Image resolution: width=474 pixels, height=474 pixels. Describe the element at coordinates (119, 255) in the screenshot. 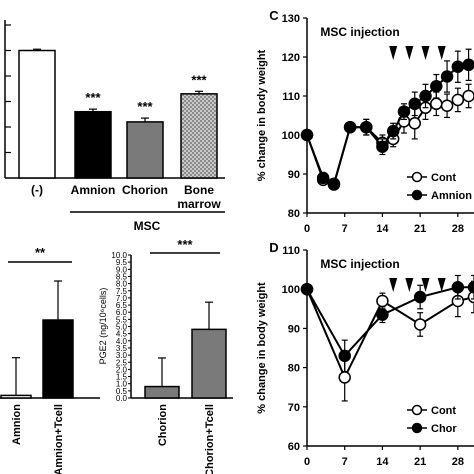

I see `panel-b2-y-tick-label: 10.0` at that location.